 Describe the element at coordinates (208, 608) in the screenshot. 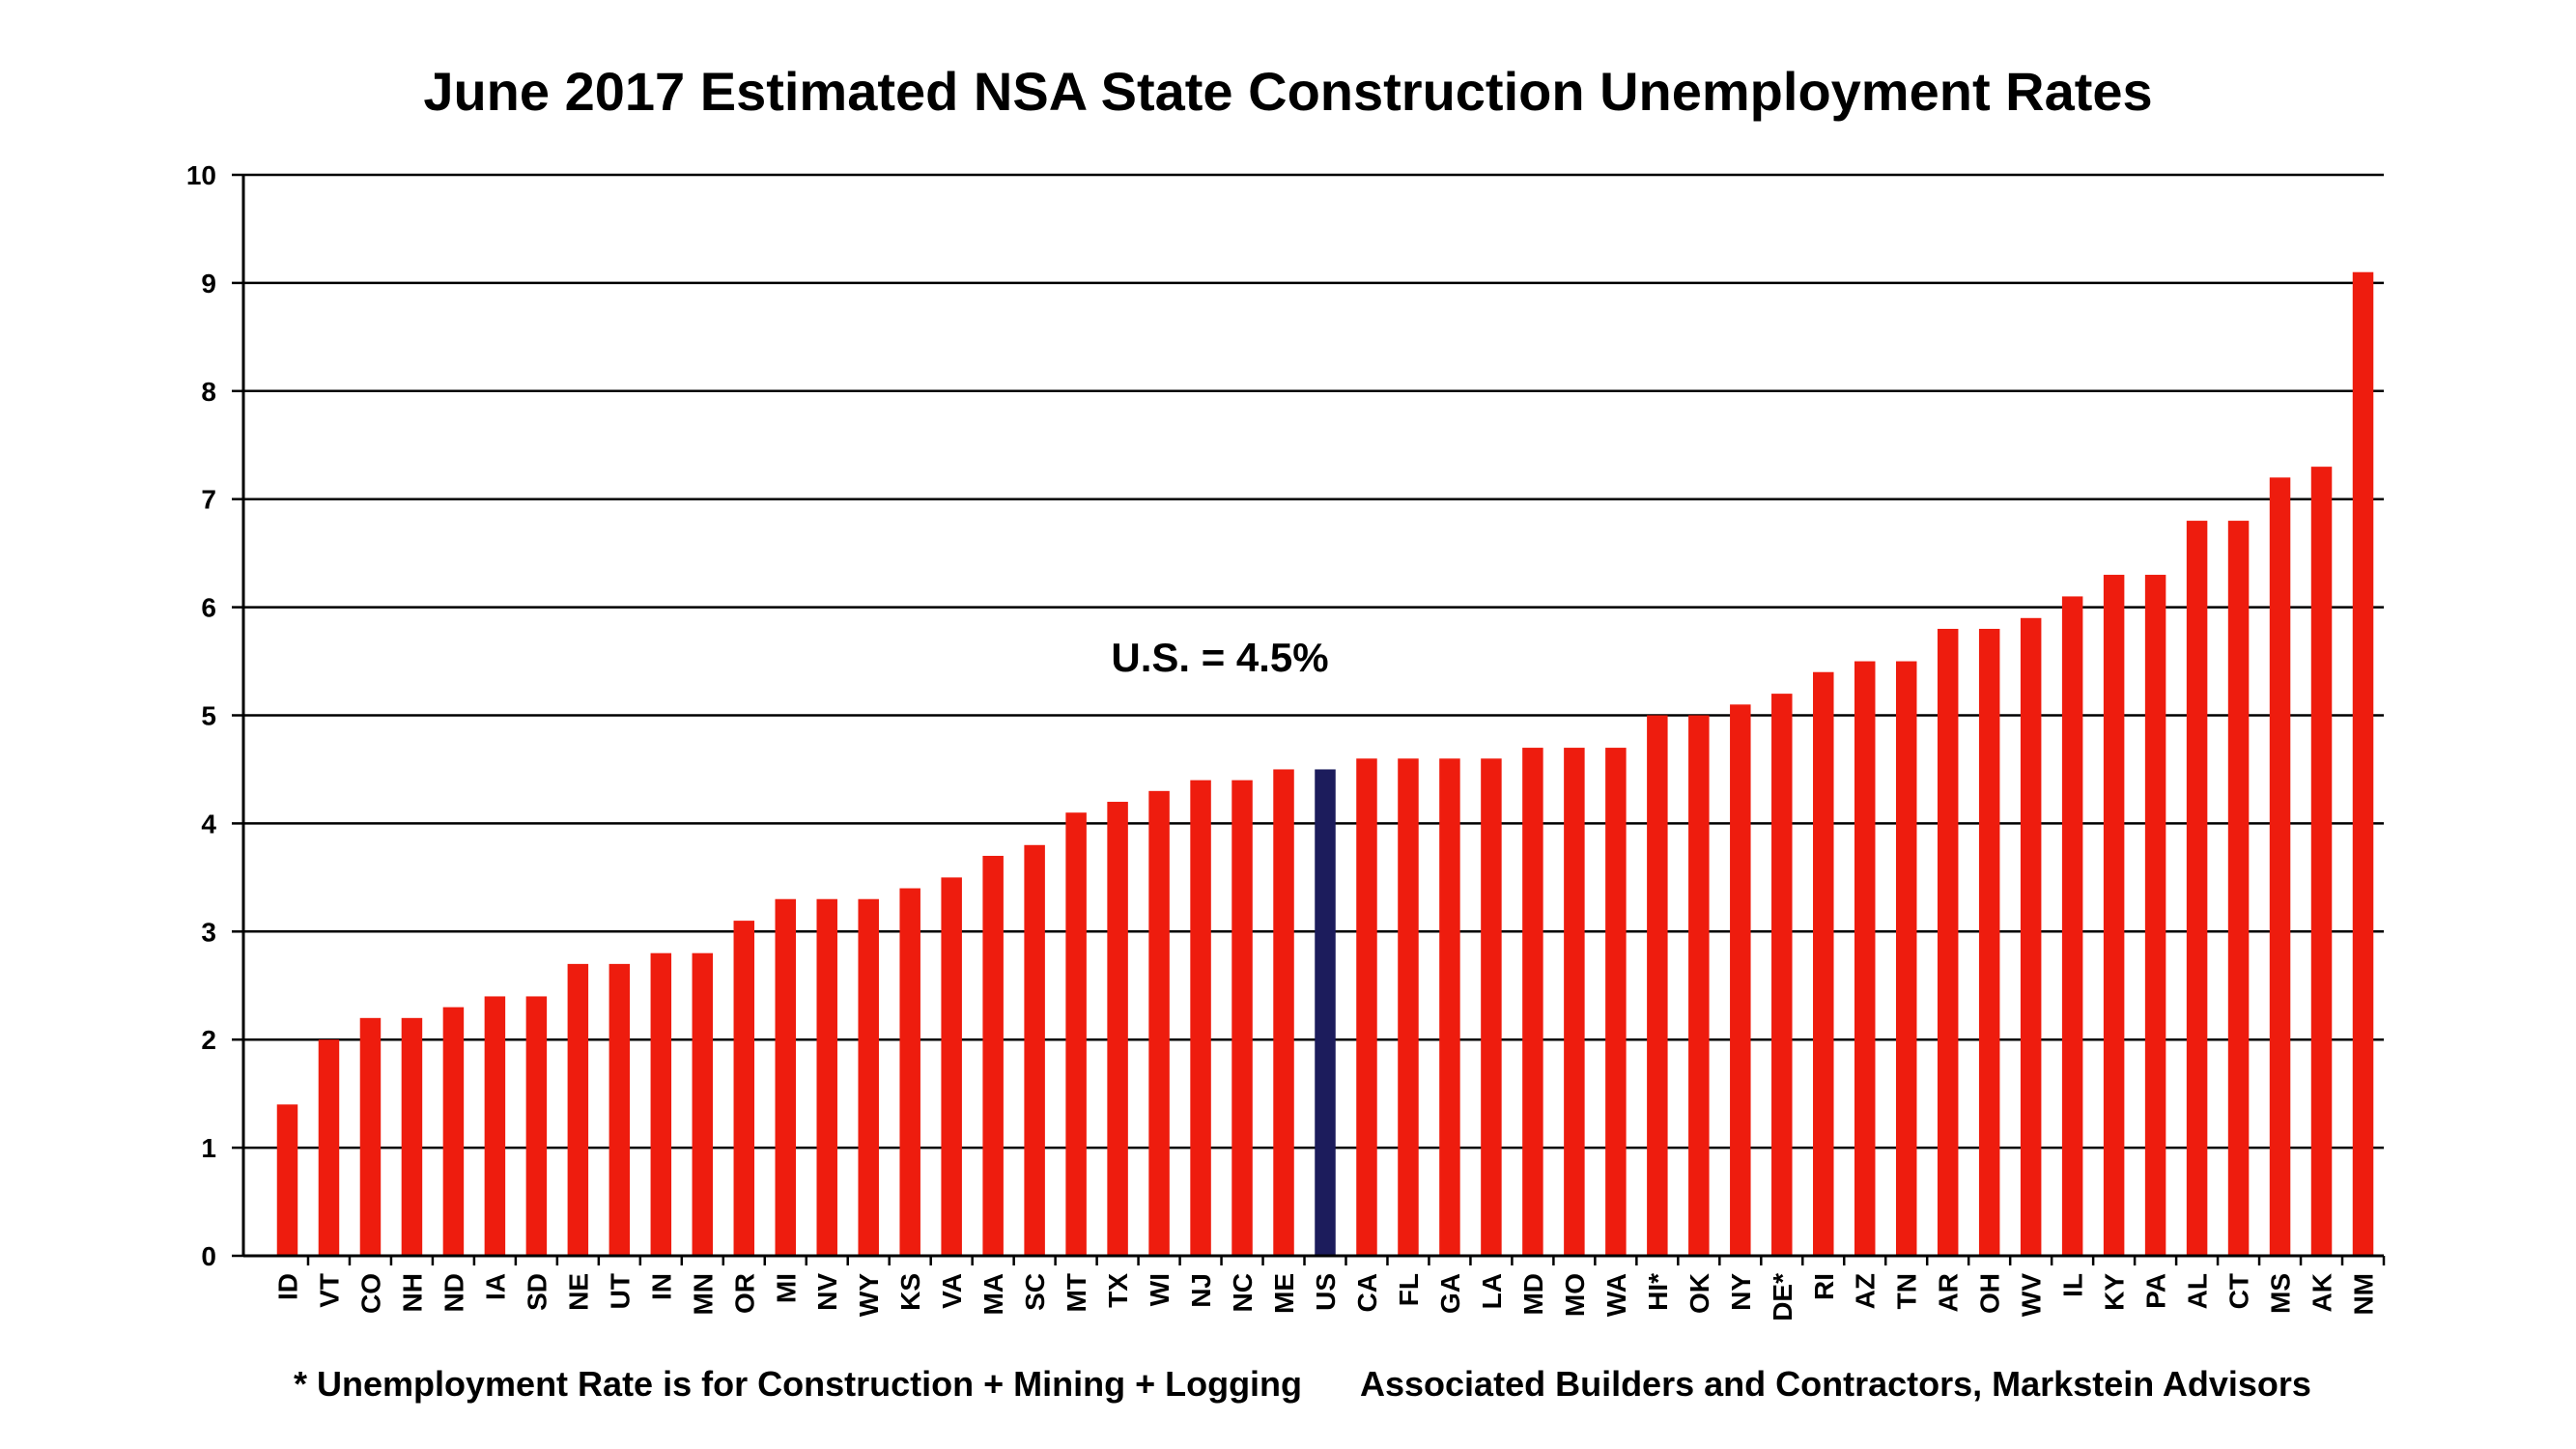

I see `y-tick-label: 6` at that location.